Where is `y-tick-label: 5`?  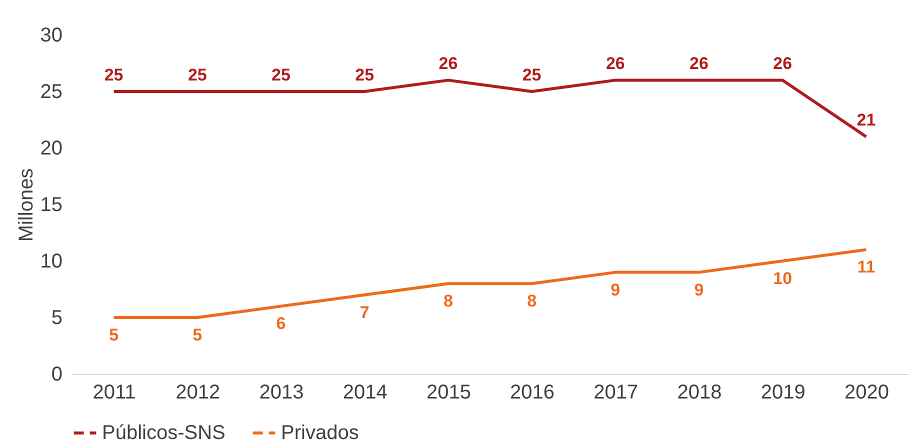 y-tick-label: 5 is located at coordinates (56, 318).